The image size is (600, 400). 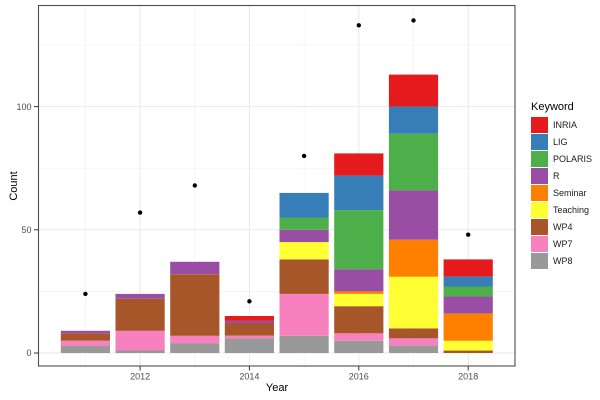 What do you see at coordinates (565, 125) in the screenshot?
I see `legend-label: INRIA` at bounding box center [565, 125].